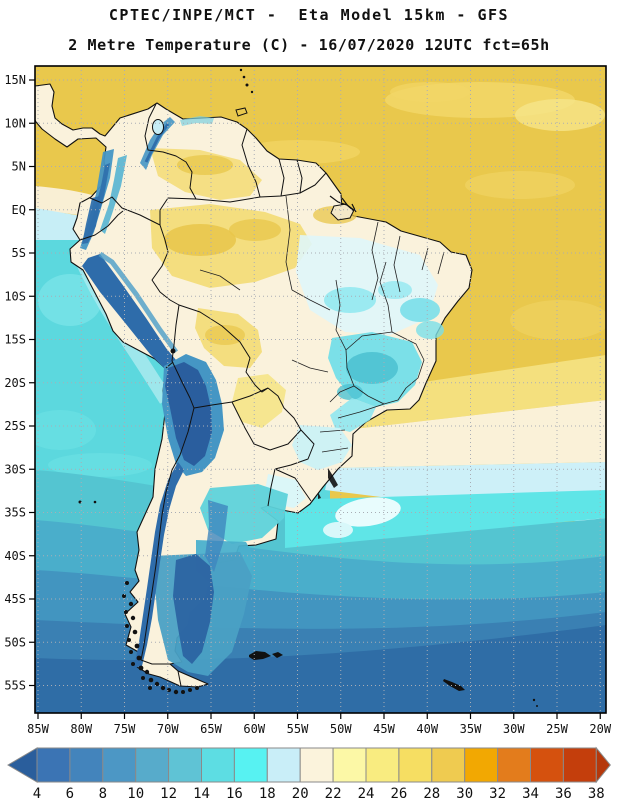  What do you see at coordinates (15, 340) in the screenshot?
I see `lat-label: 15S` at bounding box center [15, 340].